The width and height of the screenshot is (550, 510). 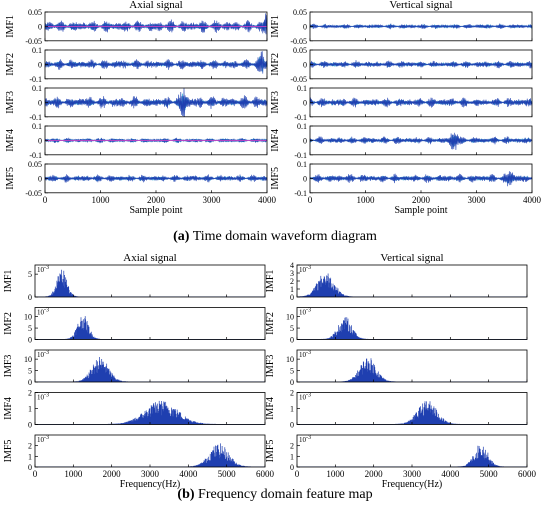 I want to click on panel-imf2: -0.1 0 0.1 IMF2, so click(x=136, y=65).